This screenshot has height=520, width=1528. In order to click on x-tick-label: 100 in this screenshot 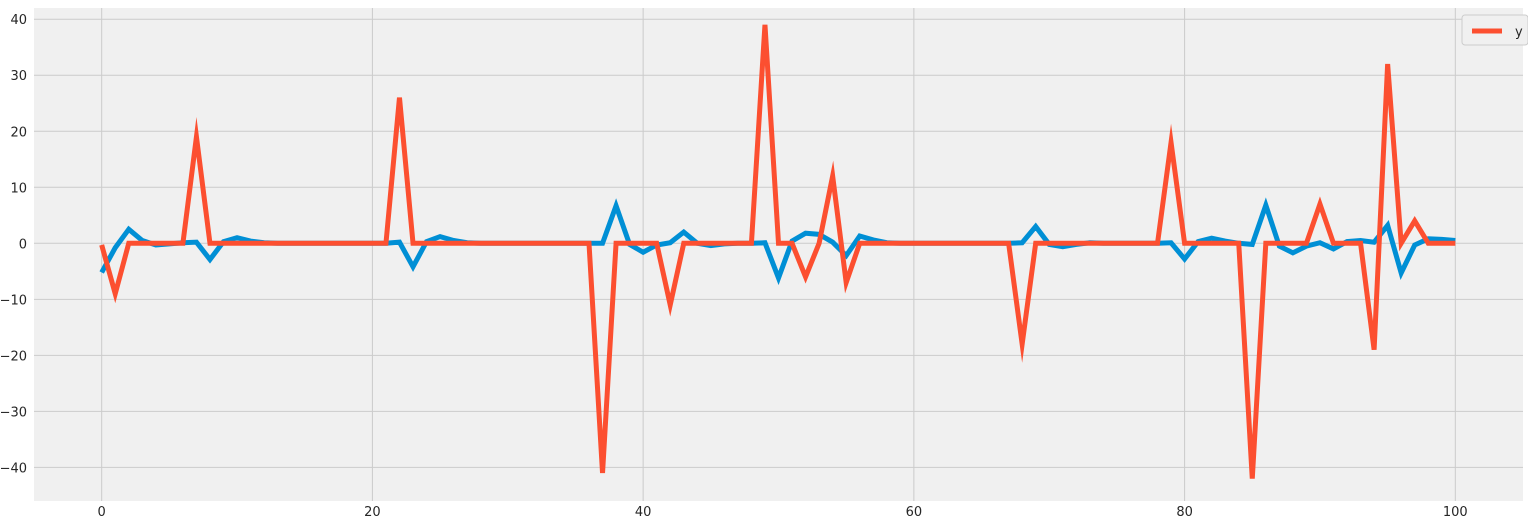, I will do `click(1455, 512)`.